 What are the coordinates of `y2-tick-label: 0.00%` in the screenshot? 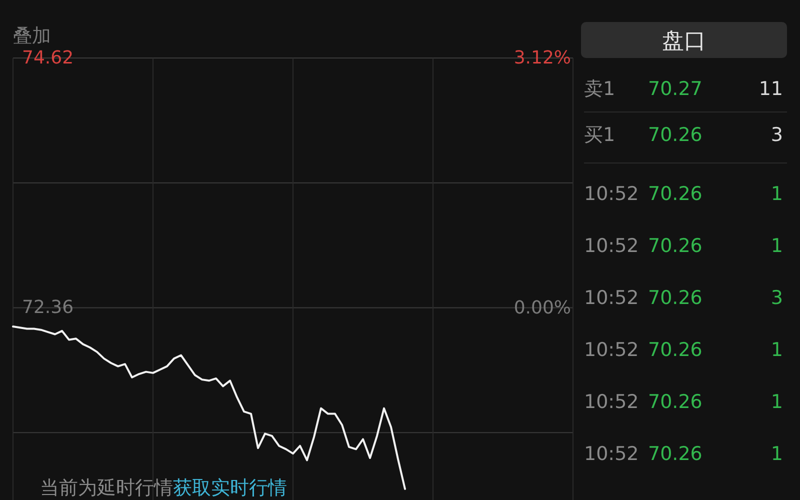 It's located at (542, 307).